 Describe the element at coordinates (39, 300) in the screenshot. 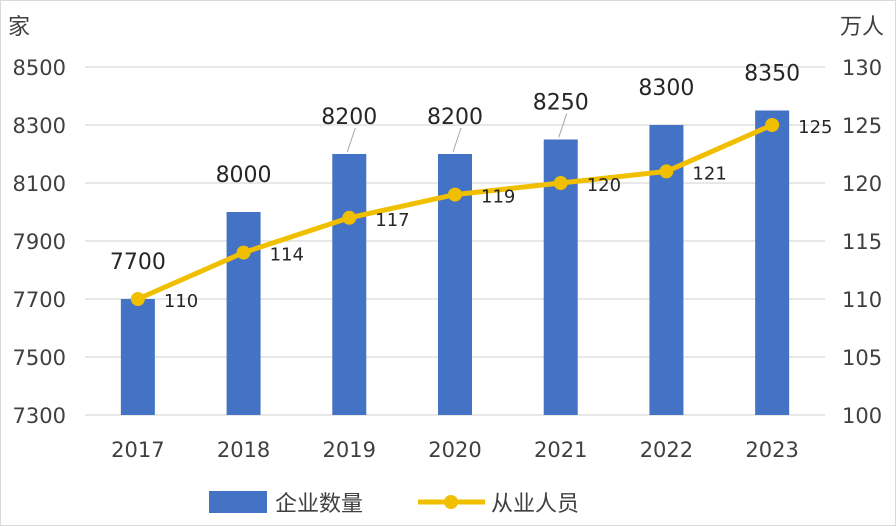

I see `y-left-tick-label: 7700` at that location.